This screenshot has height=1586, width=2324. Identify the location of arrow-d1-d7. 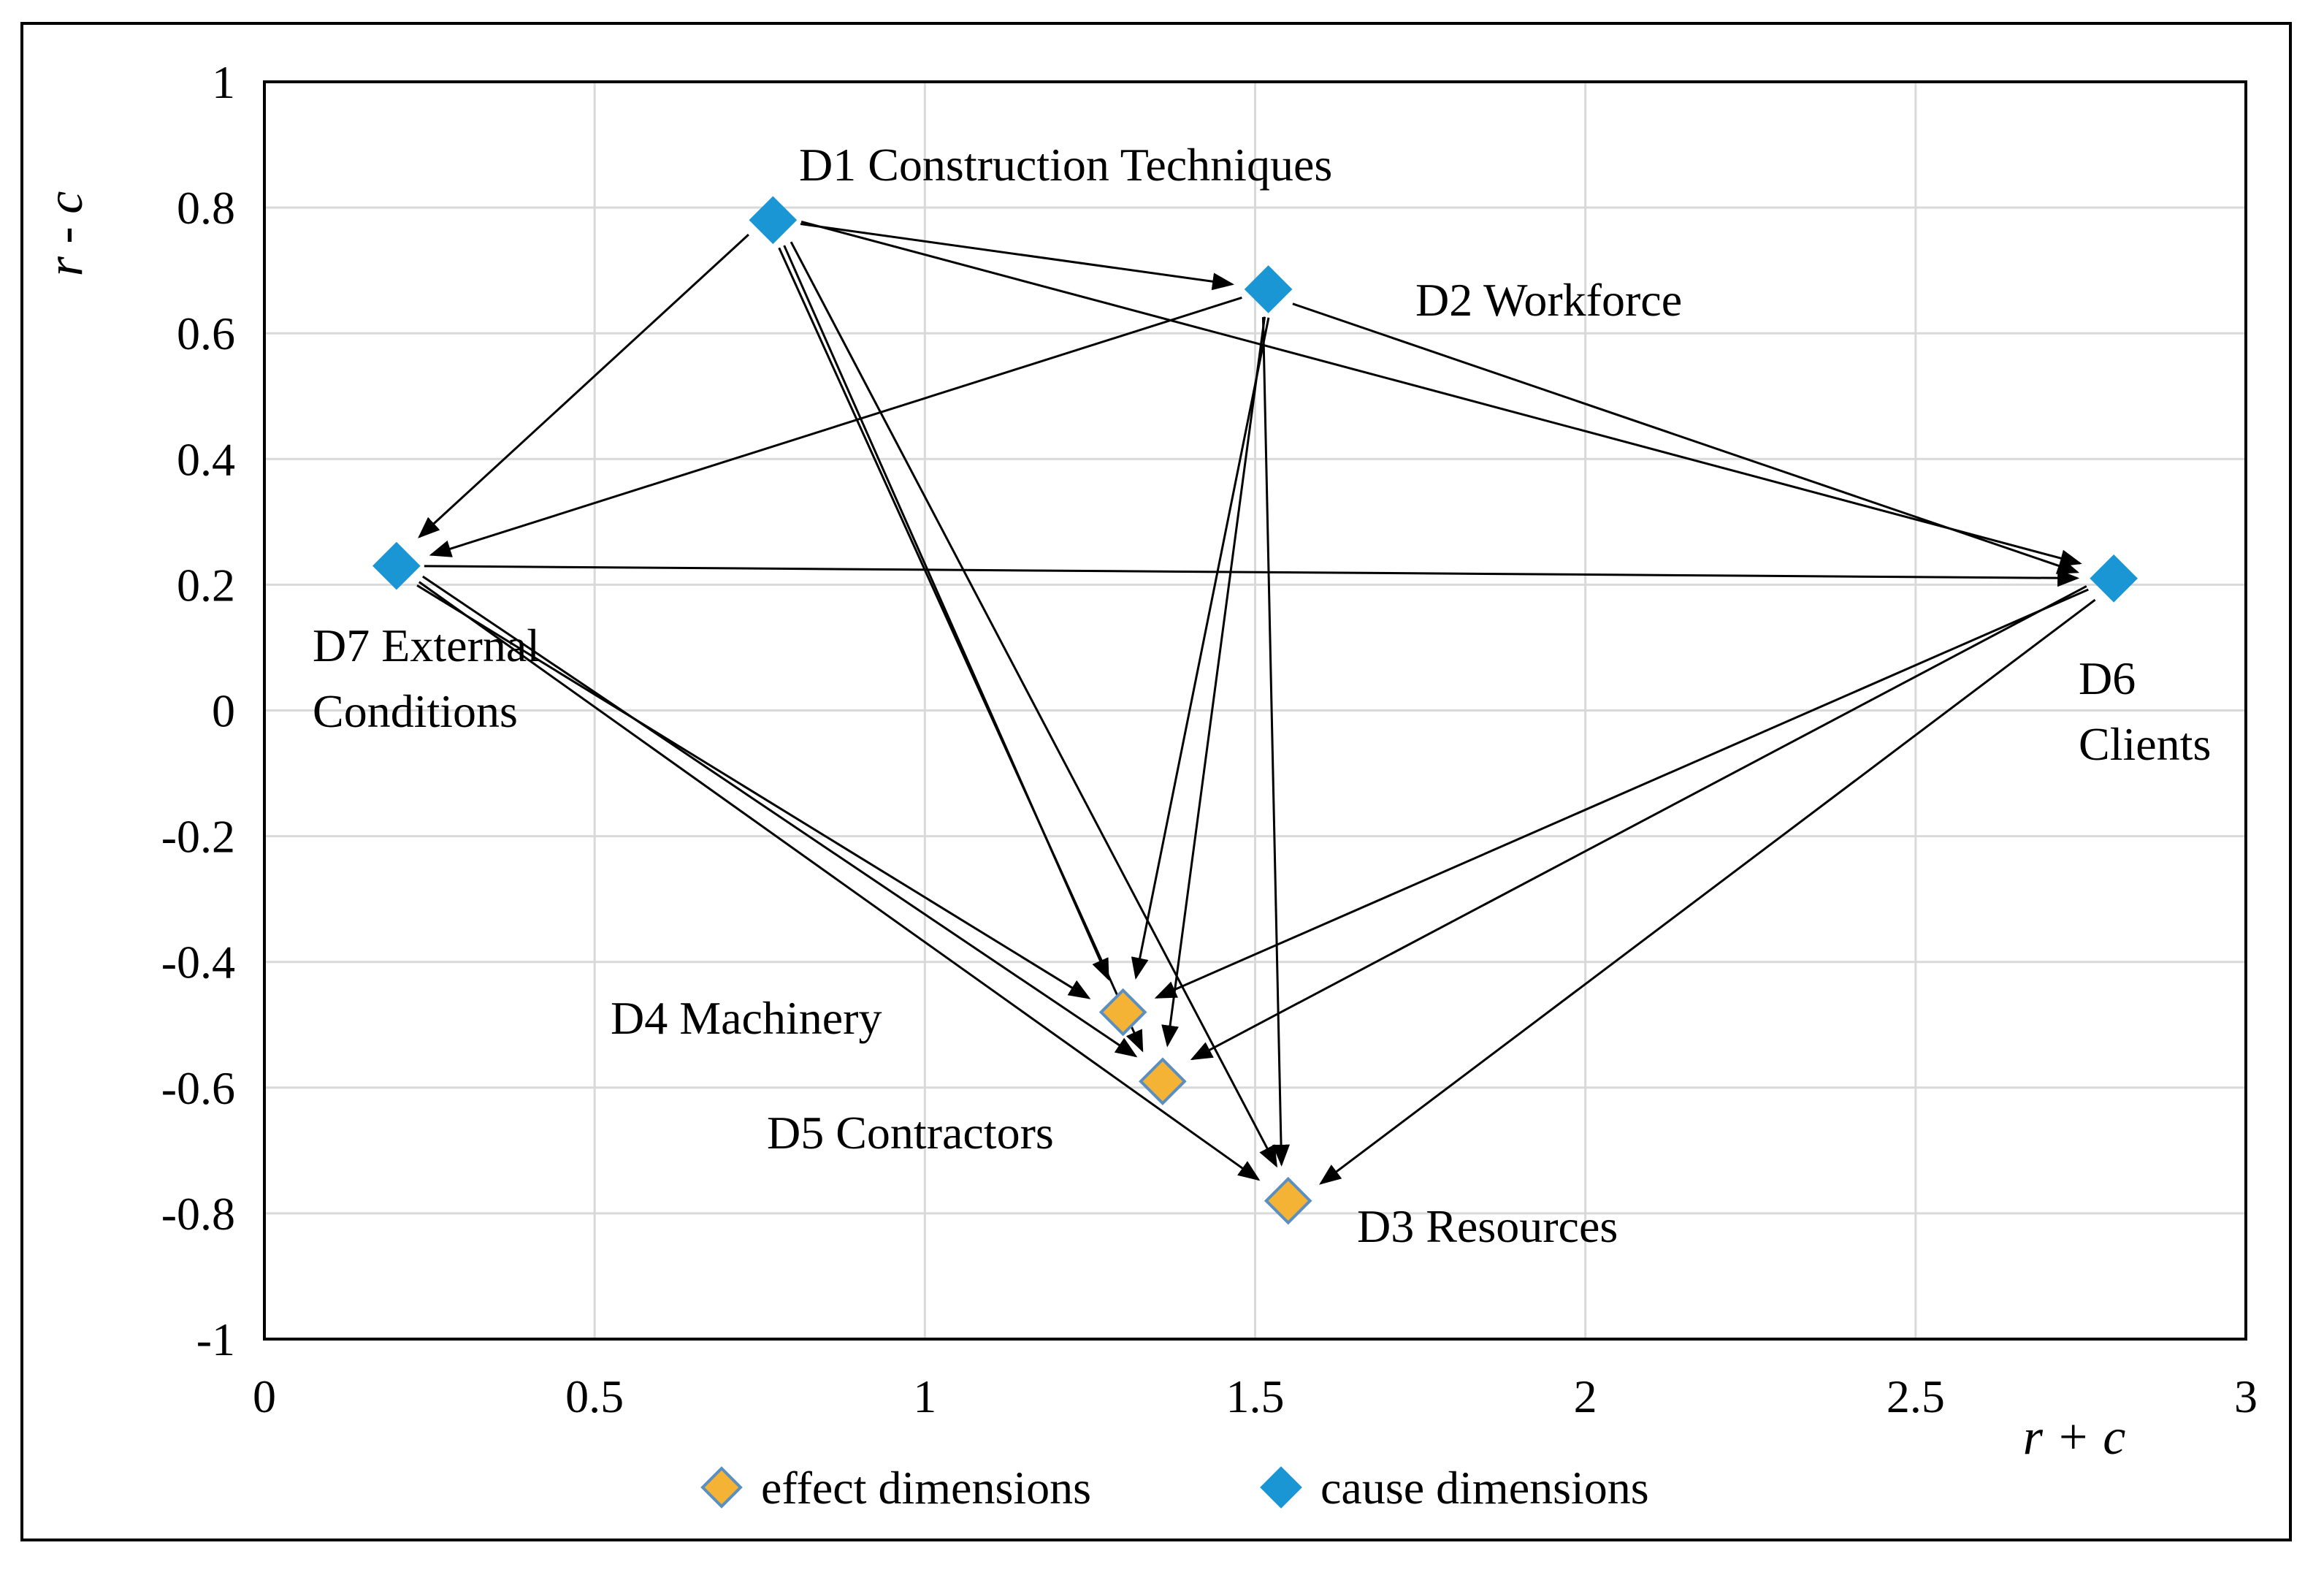
(583, 386).